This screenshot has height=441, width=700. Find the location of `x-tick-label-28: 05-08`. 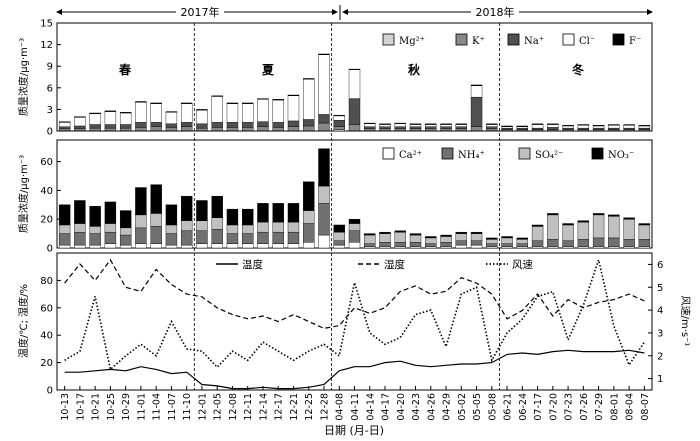

x-tick-label-28: 05-08 is located at coordinates (492, 407).